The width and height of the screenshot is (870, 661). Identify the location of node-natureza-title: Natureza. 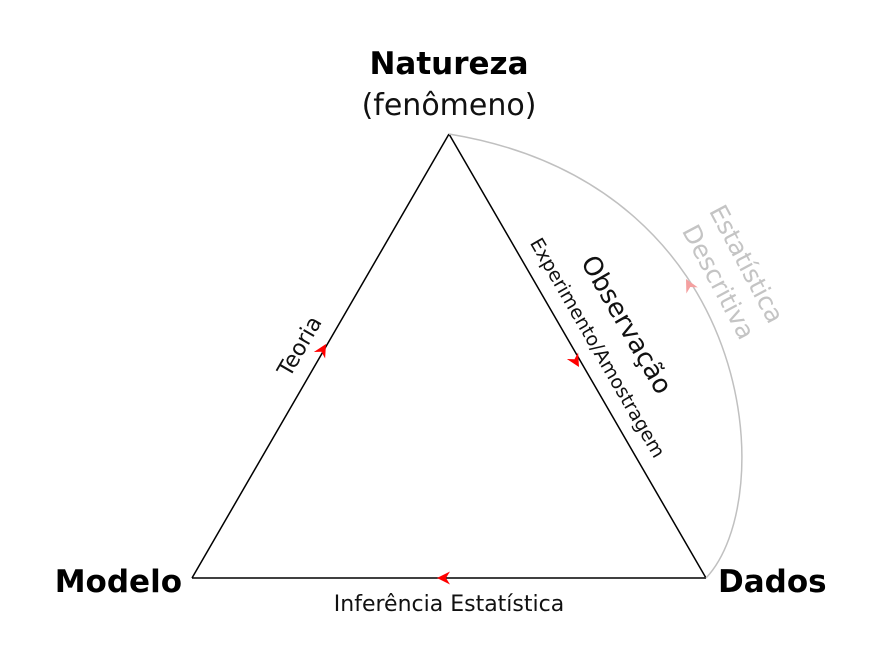
(448, 64).